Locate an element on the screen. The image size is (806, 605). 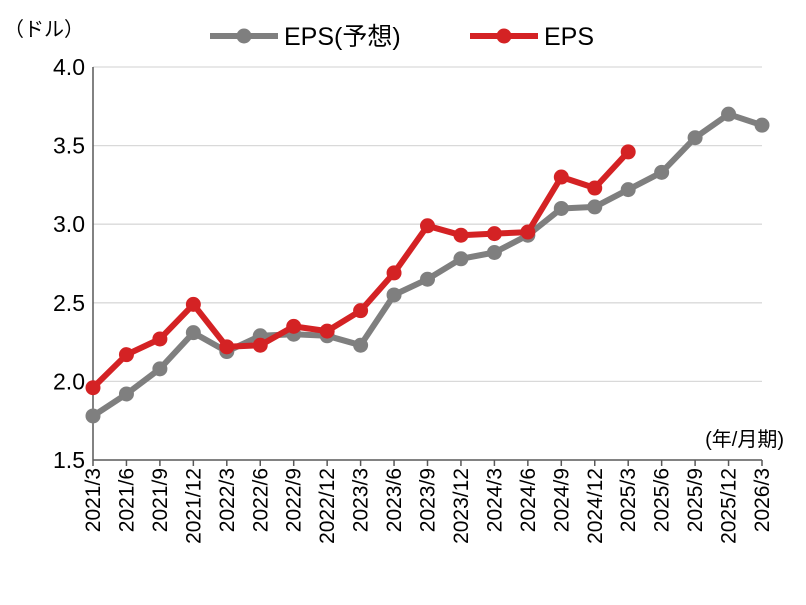
x-tick-label: 2022/9 is located at coordinates (294, 500).